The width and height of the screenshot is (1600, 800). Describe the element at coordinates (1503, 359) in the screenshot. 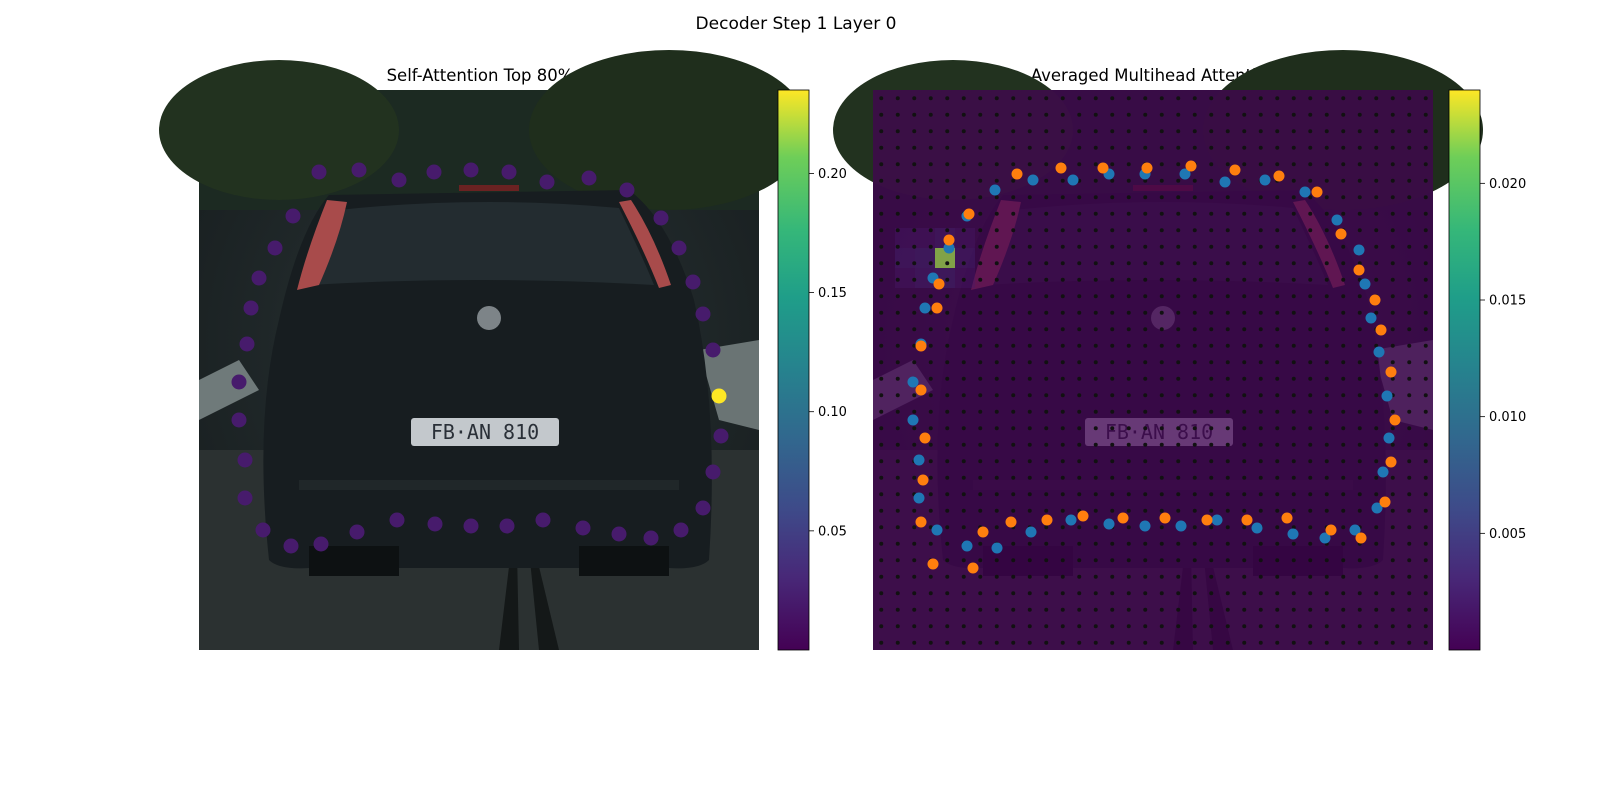

I see `right-colorbar-ticks: 0.005 0.010 0.015 0.020` at that location.